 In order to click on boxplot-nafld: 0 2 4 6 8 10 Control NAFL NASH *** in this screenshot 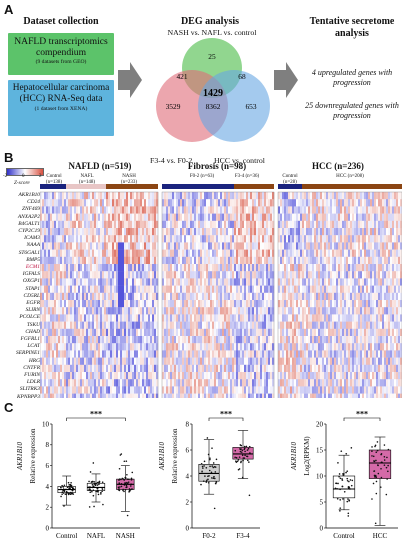, I will do `click(91, 475)`.